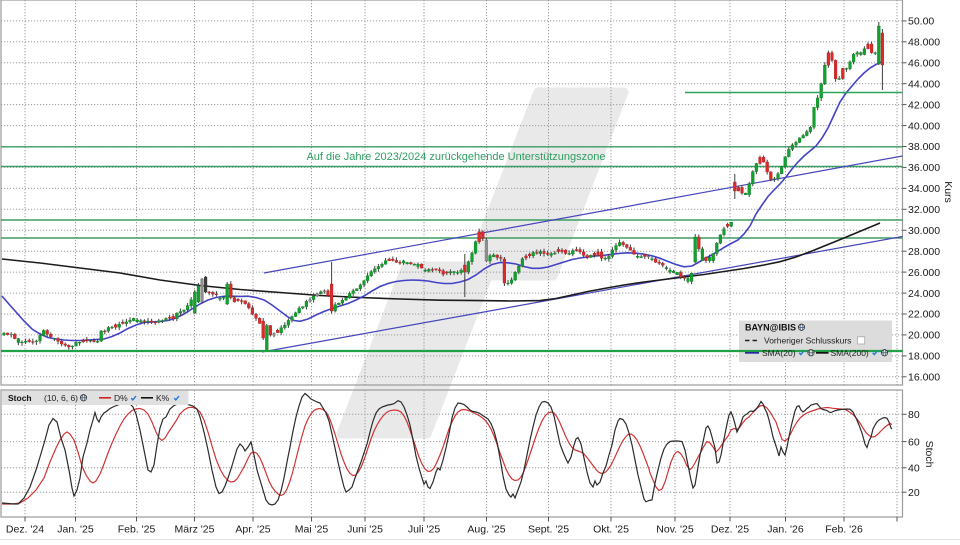 The height and width of the screenshot is (545, 960). What do you see at coordinates (770, 328) in the screenshot?
I see `svg-text: BAYN@IBIS` at bounding box center [770, 328].